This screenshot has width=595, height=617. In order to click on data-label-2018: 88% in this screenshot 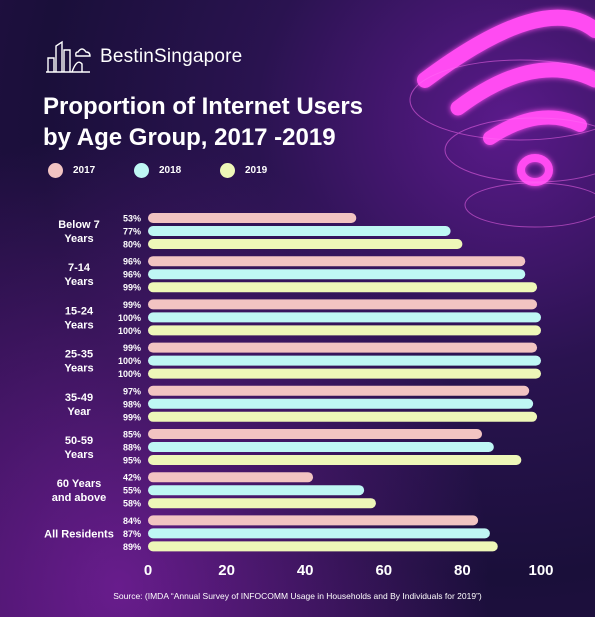, I will do `click(132, 448)`.